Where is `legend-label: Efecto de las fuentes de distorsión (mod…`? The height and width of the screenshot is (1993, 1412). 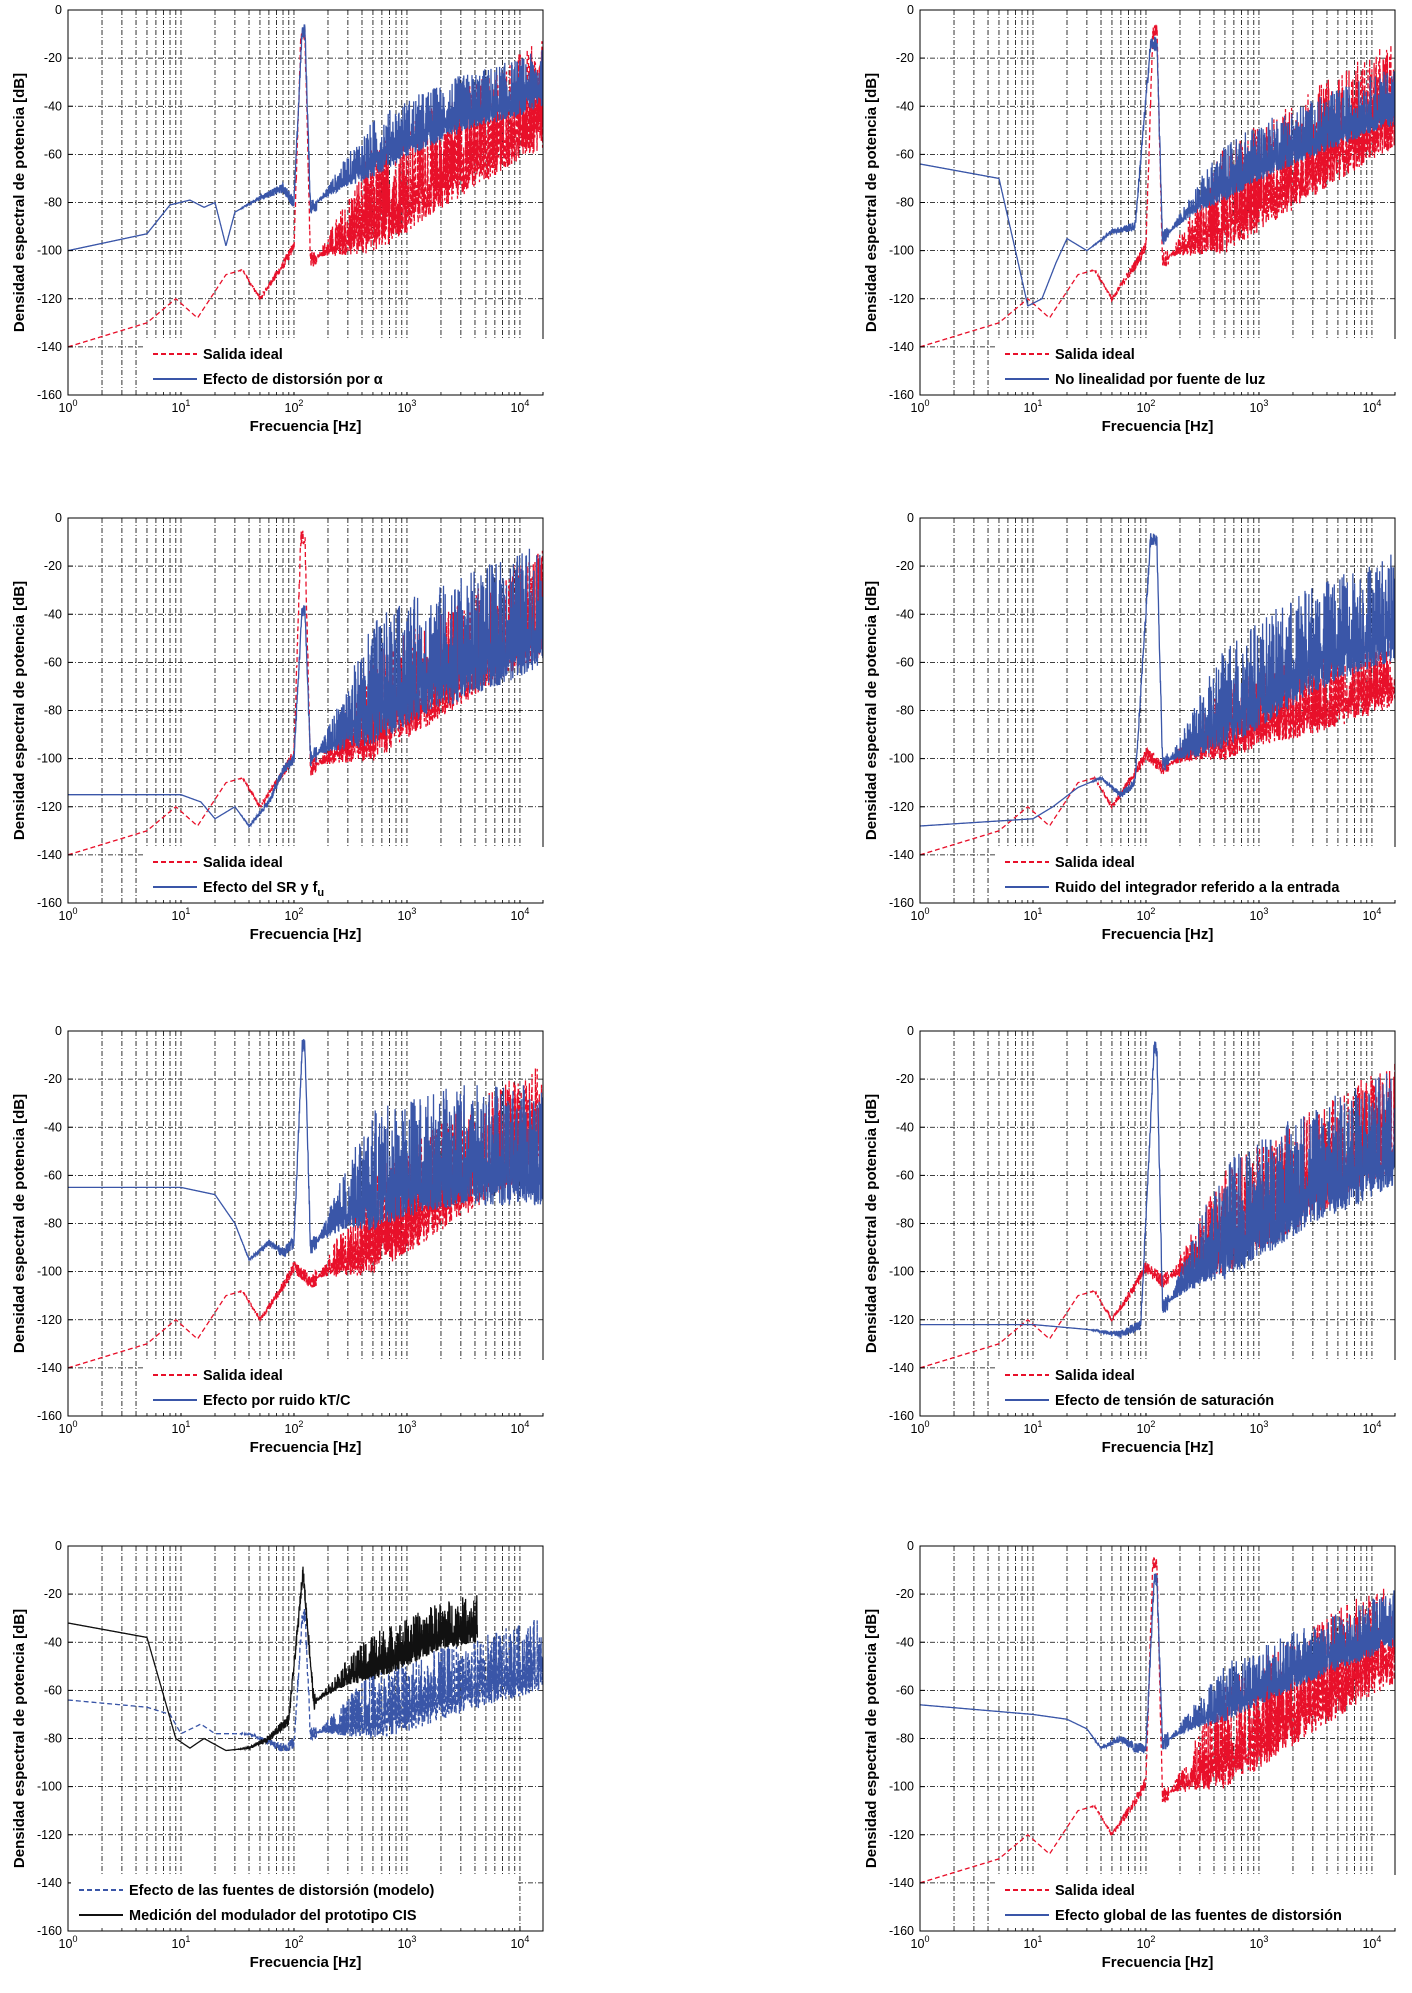
legend-label: Efecto de las fuentes de distorsión (mod… is located at coordinates (282, 1891).